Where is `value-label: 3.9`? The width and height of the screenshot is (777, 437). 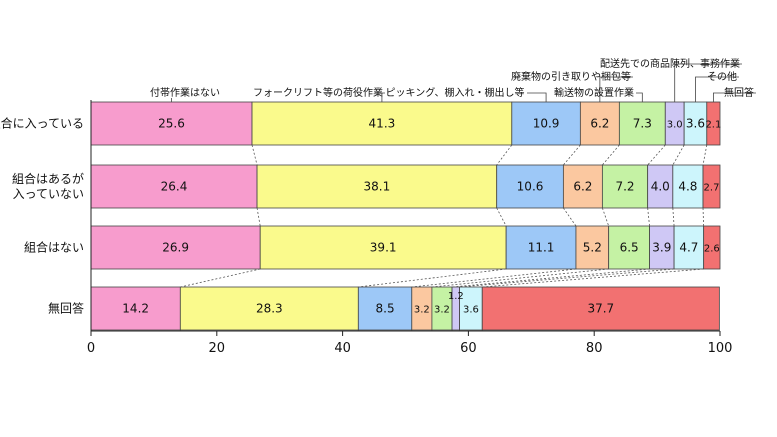 value-label: 3.9 is located at coordinates (661, 248).